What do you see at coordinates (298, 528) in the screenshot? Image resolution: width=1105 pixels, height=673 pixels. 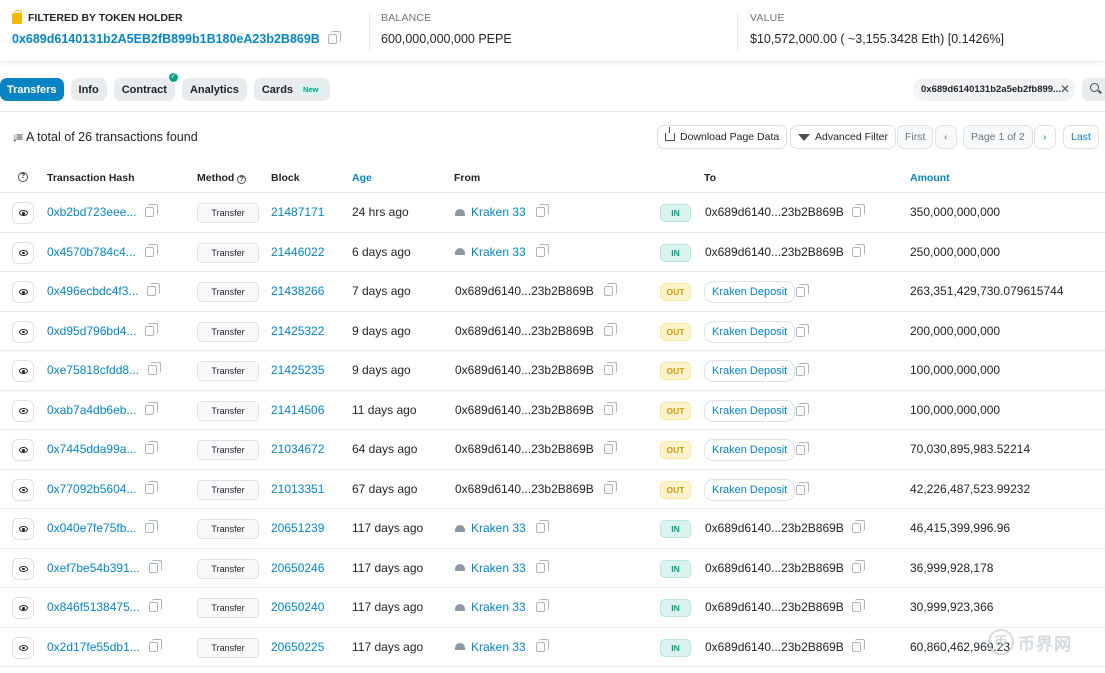 I see `block-link: 20651239` at bounding box center [298, 528].